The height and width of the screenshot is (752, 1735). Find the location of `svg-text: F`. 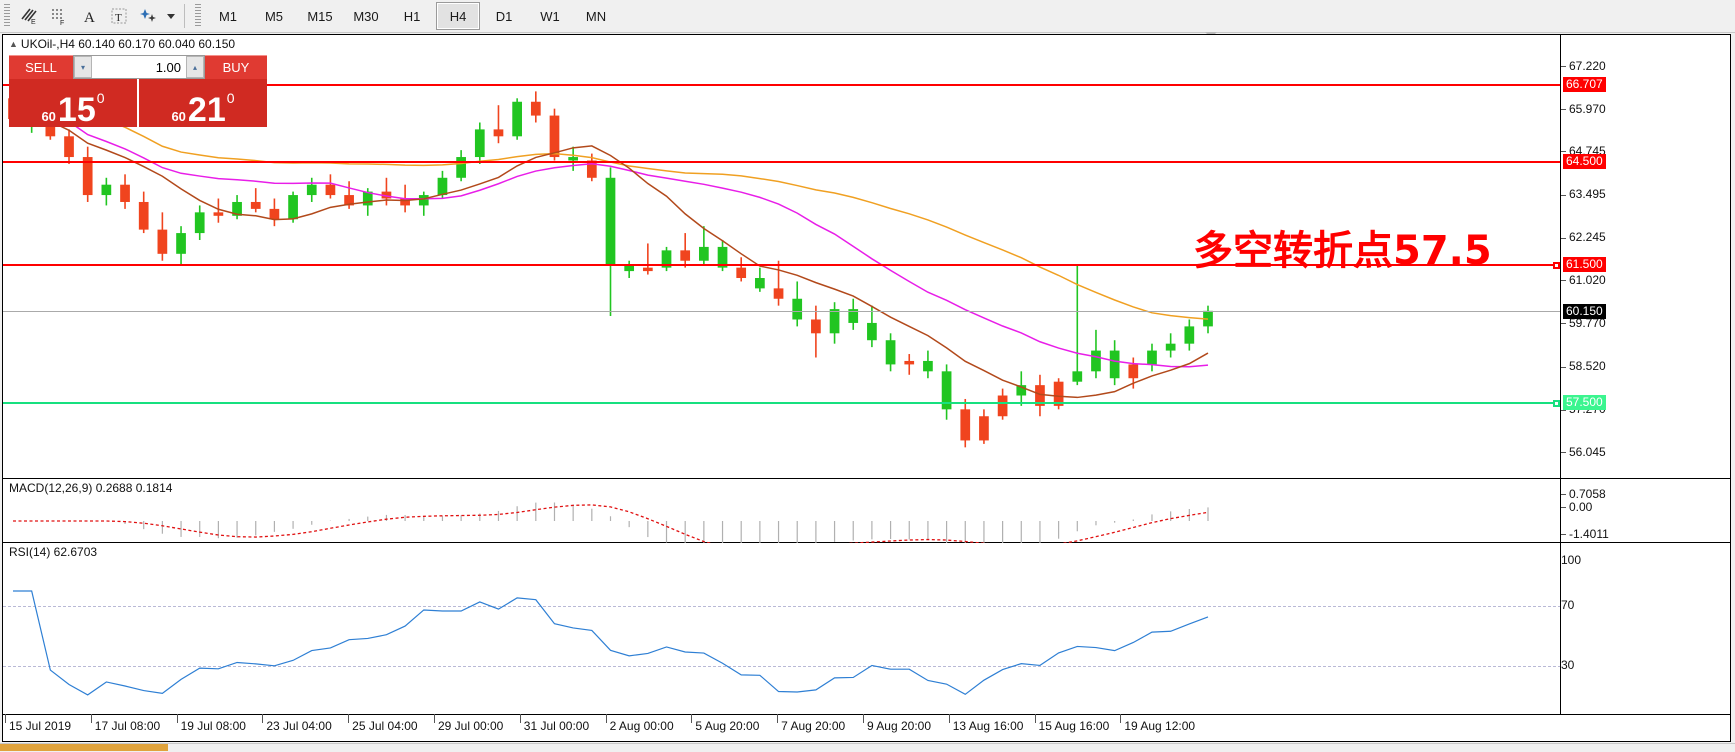

svg-text: F is located at coordinates (62, 23).